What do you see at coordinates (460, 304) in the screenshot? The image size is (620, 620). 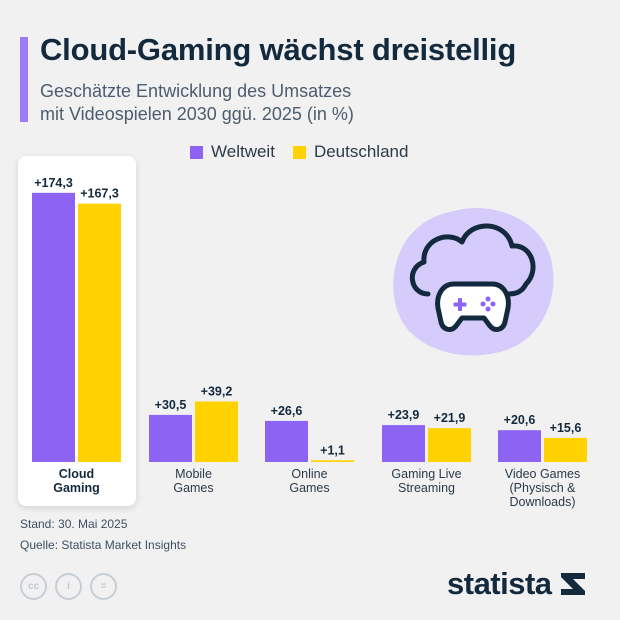 I see `gamepad-dpad-icon` at bounding box center [460, 304].